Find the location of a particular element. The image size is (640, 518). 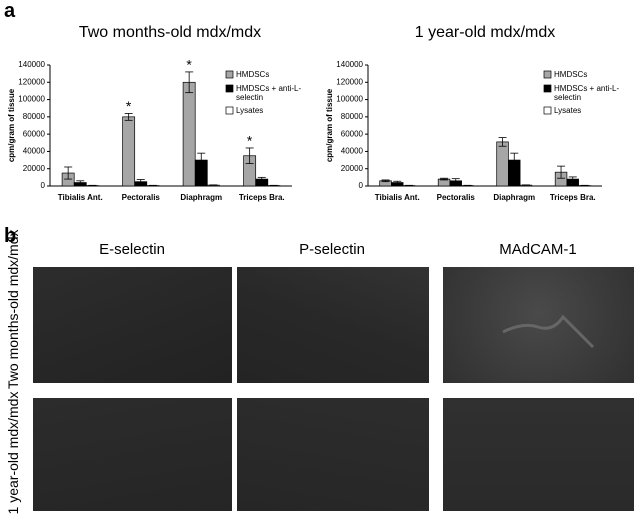

row-label: Two months-old mdx/mdx is located at coordinates (13, 324).